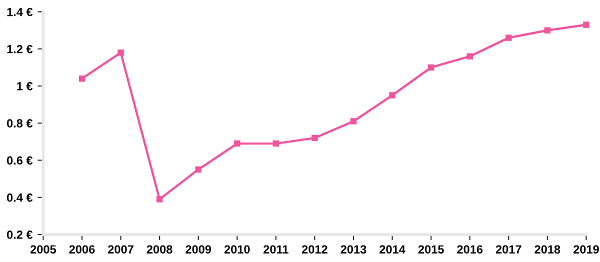  I want to click on x-tick-label: 2005, so click(43, 249).